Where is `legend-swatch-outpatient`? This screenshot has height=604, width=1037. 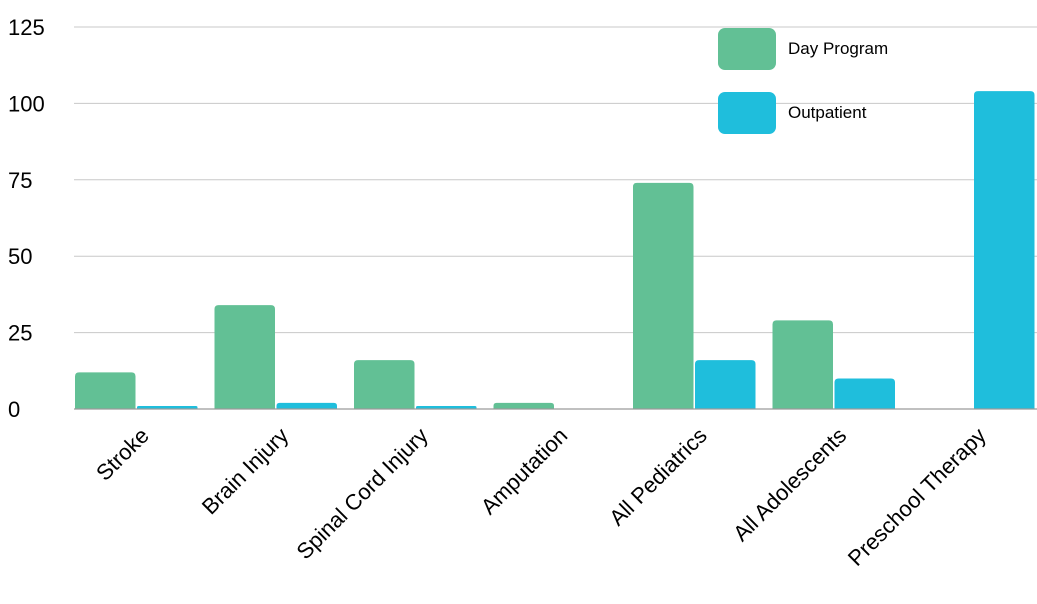 legend-swatch-outpatient is located at coordinates (747, 113).